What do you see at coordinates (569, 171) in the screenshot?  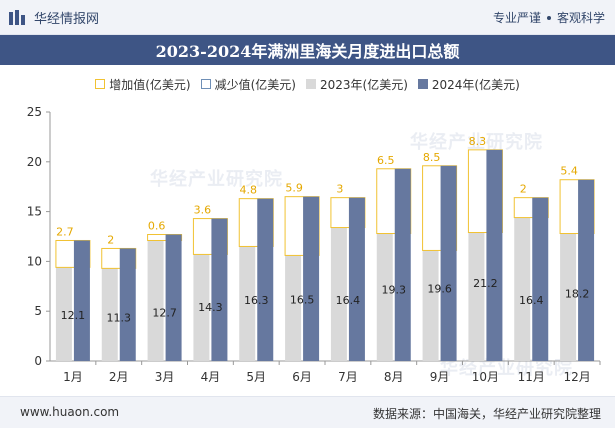 I see `increase-value-label: 5.4` at bounding box center [569, 171].